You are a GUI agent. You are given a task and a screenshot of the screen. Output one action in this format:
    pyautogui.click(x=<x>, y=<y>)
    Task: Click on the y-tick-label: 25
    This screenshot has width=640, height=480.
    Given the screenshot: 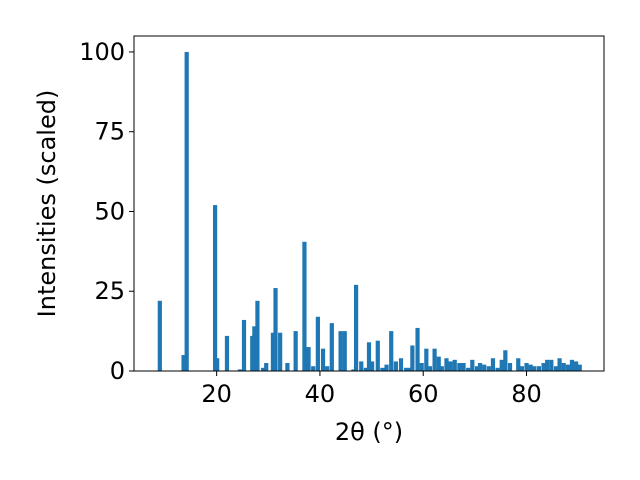 What is the action you would take?
    pyautogui.click(x=109, y=291)
    